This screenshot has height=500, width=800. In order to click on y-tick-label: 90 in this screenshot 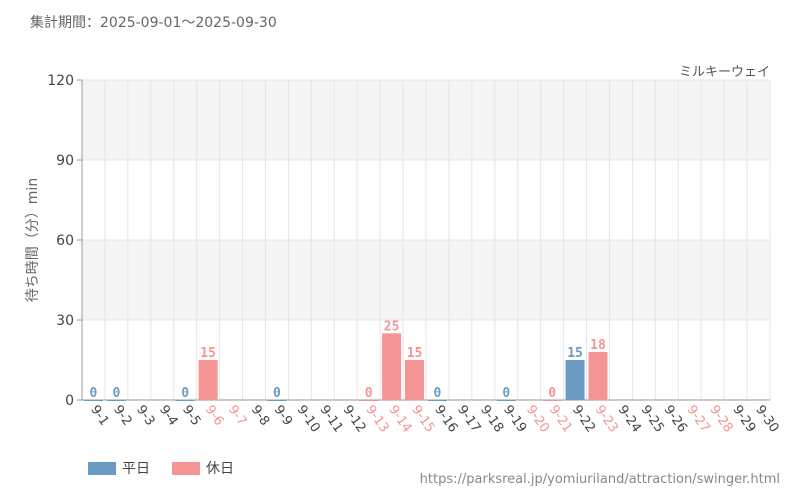, I will do `click(65, 161)`.